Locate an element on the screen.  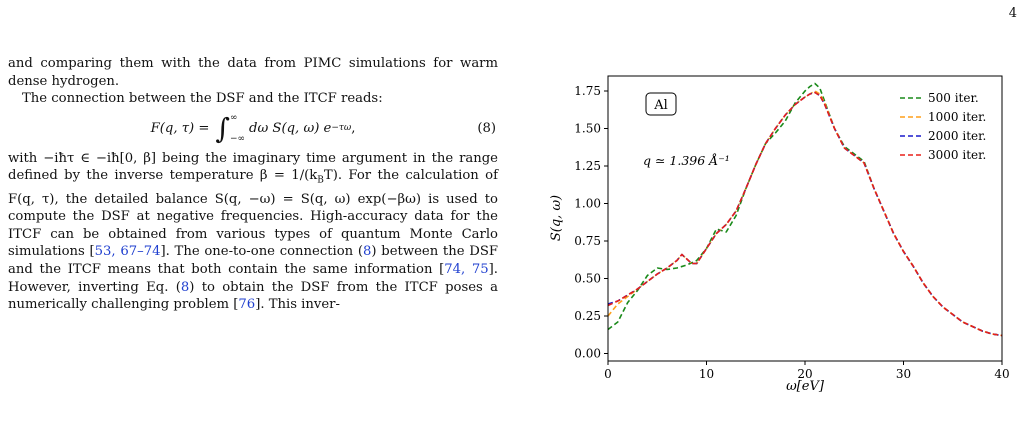
material-label: Al is located at coordinates (660, 105).